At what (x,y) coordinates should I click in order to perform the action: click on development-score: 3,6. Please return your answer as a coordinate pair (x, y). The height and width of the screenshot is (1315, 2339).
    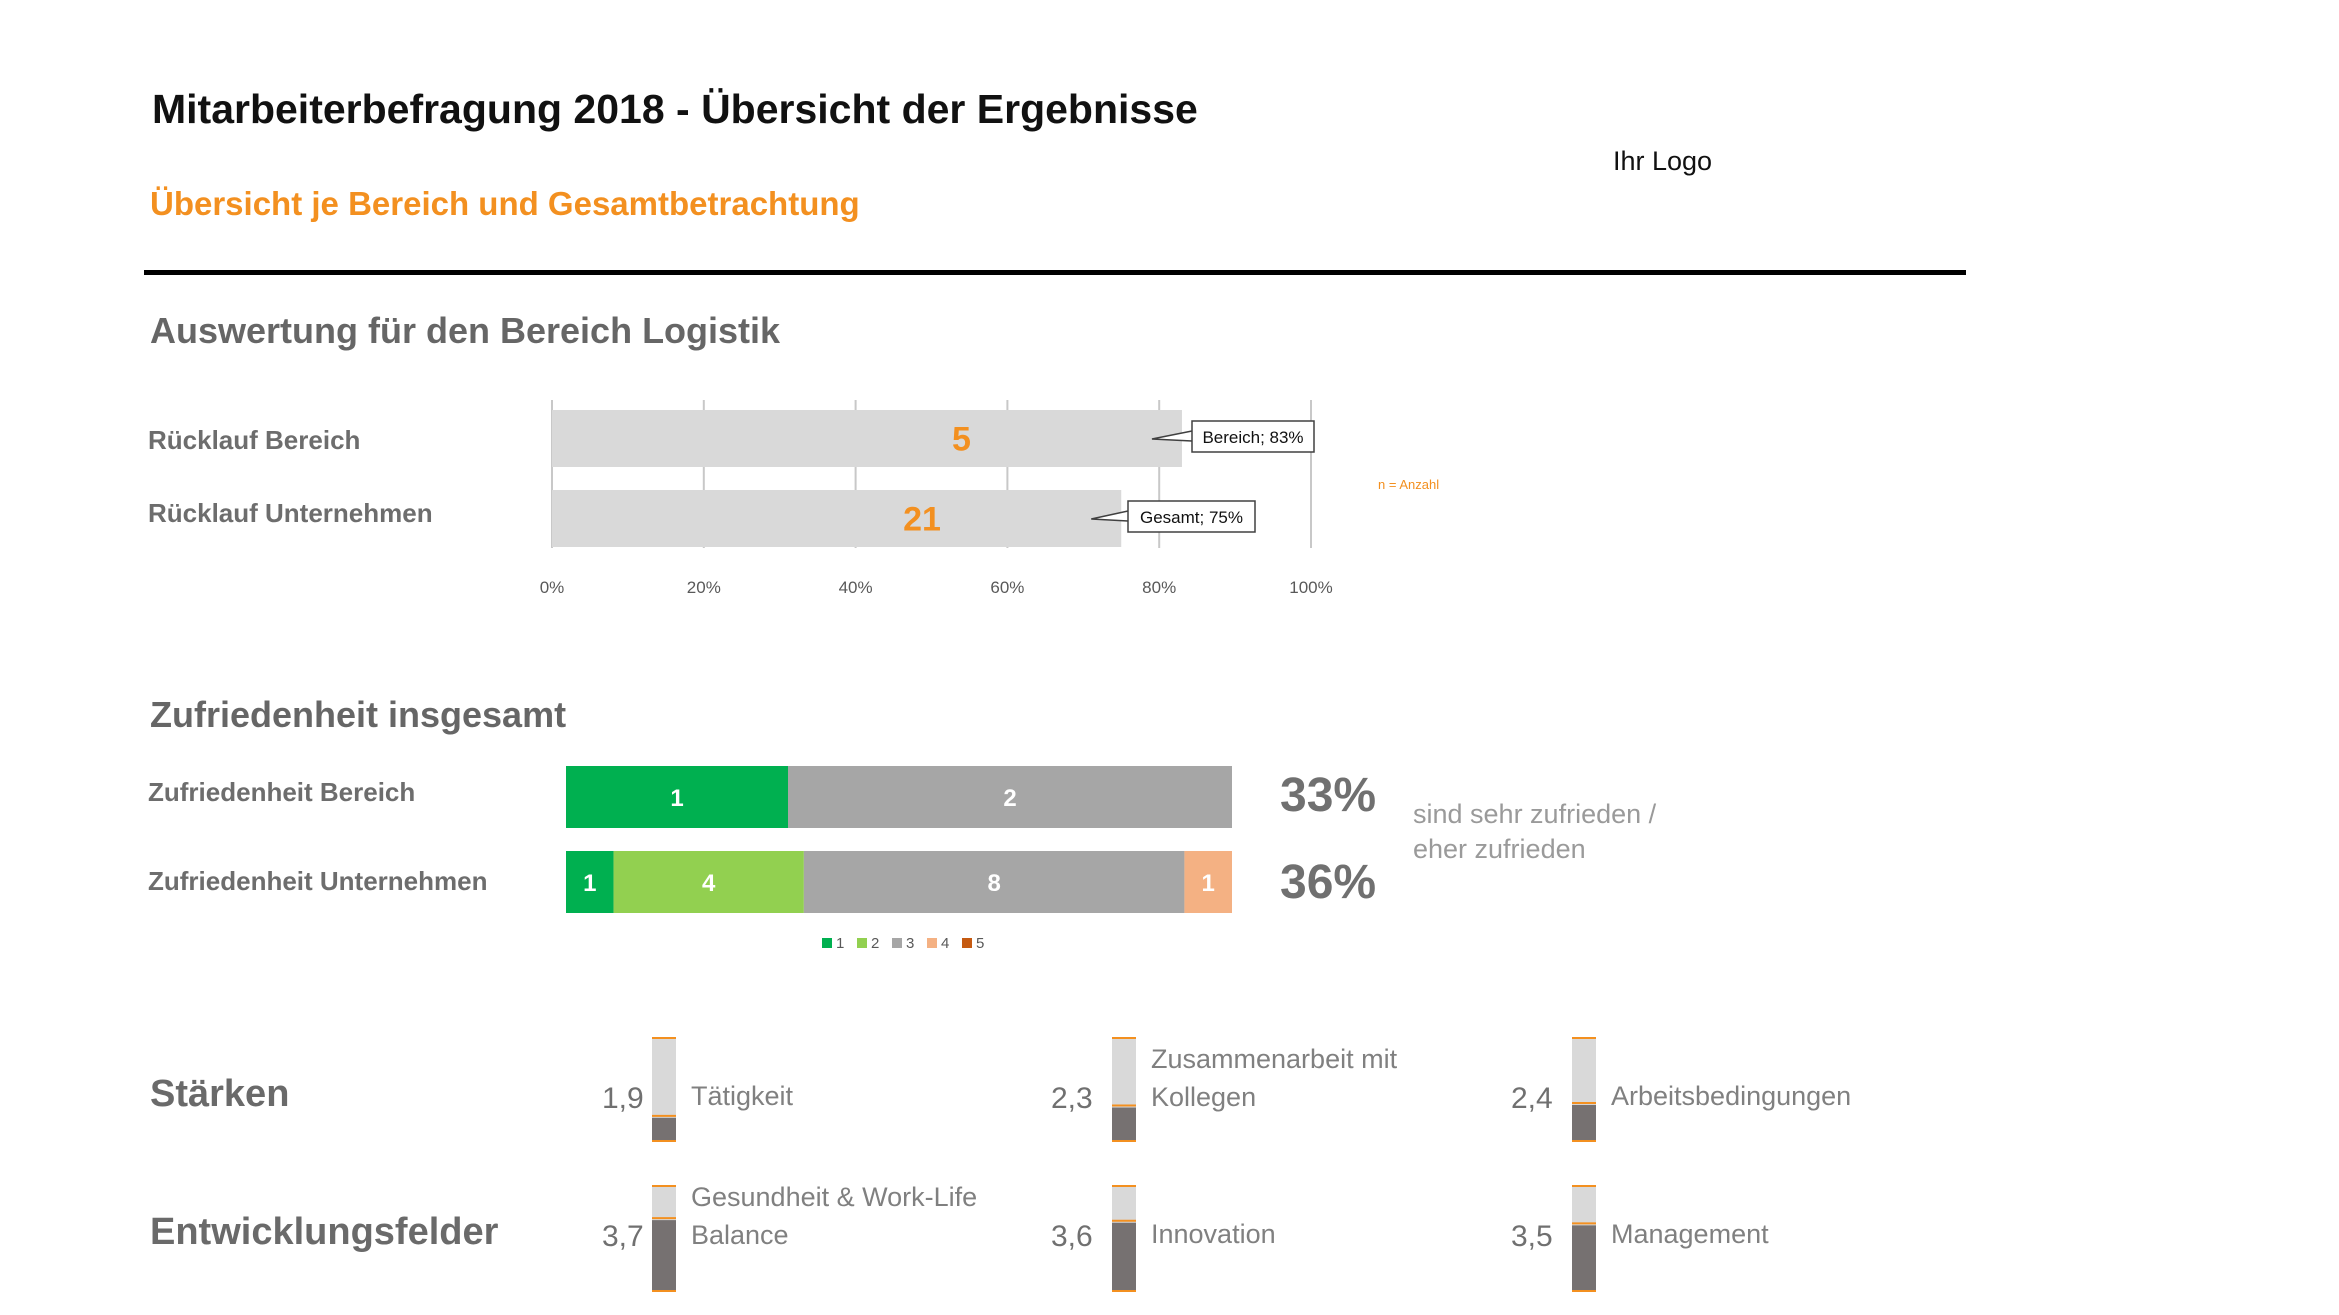
    Looking at the image, I should click on (1072, 1236).